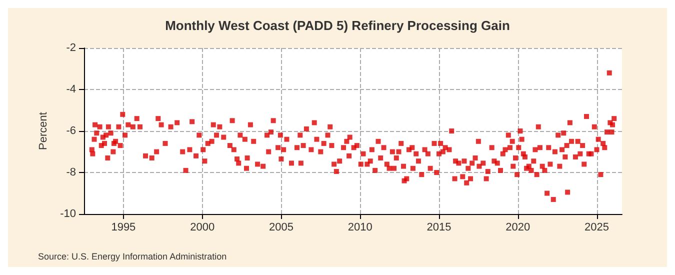 The width and height of the screenshot is (675, 275). What do you see at coordinates (518, 228) in the screenshot?
I see `x-tick-label: 2020` at bounding box center [518, 228].